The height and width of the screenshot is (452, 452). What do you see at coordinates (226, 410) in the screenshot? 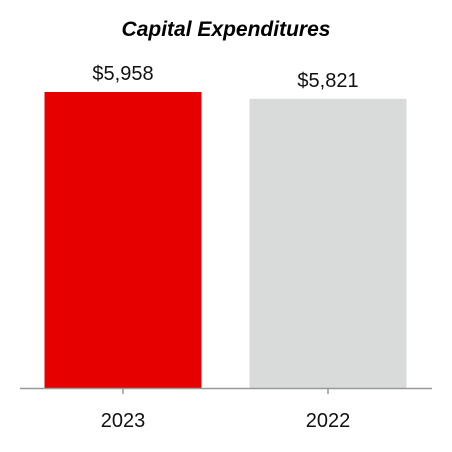
I see `x-axis-ticks-group: 2023 2022` at bounding box center [226, 410].